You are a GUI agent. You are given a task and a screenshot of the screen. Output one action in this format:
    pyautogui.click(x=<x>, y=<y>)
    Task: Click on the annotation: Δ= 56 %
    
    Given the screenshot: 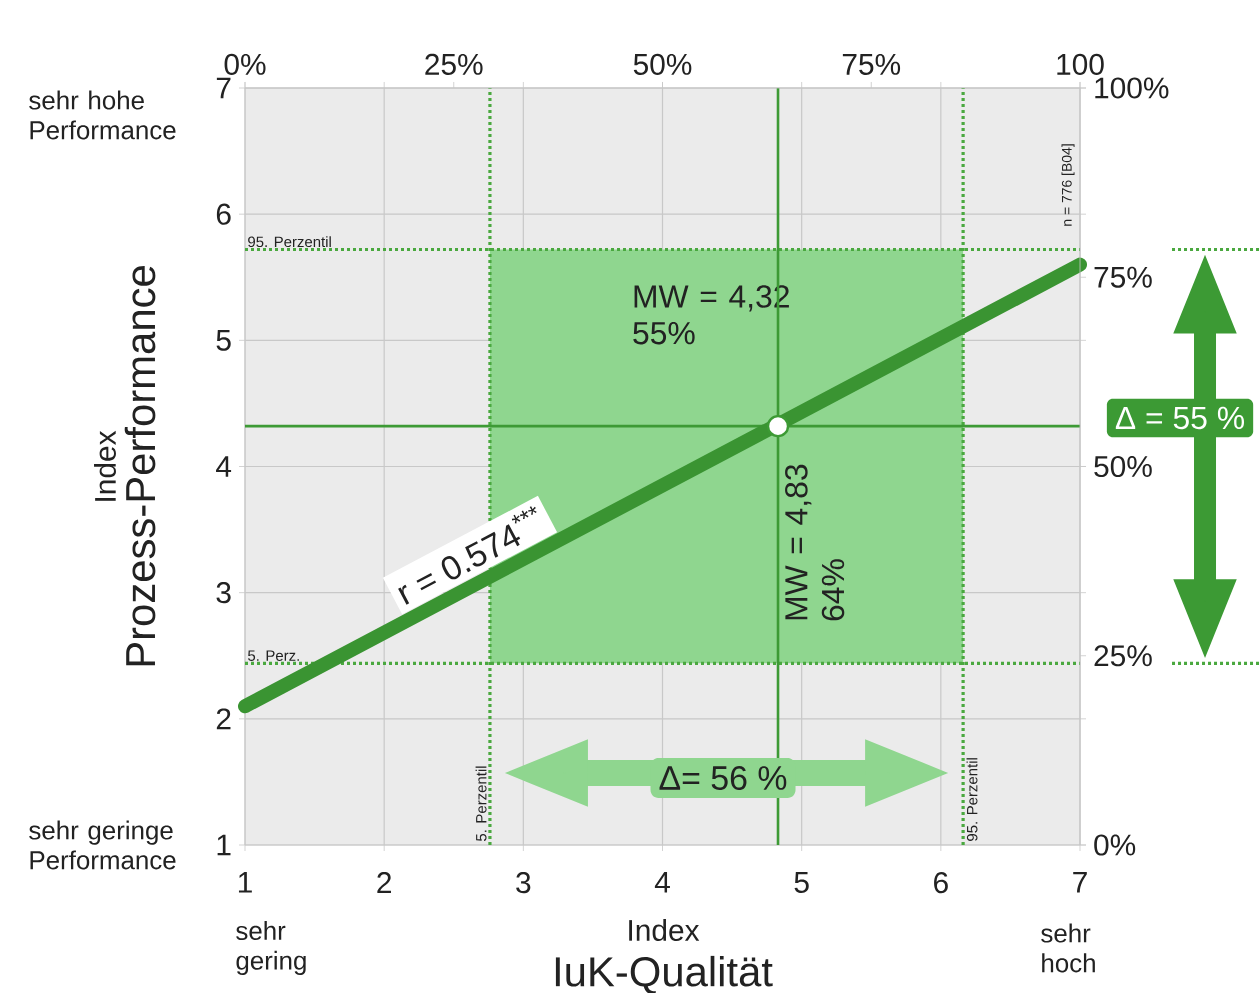 What is the action you would take?
    pyautogui.click(x=723, y=778)
    